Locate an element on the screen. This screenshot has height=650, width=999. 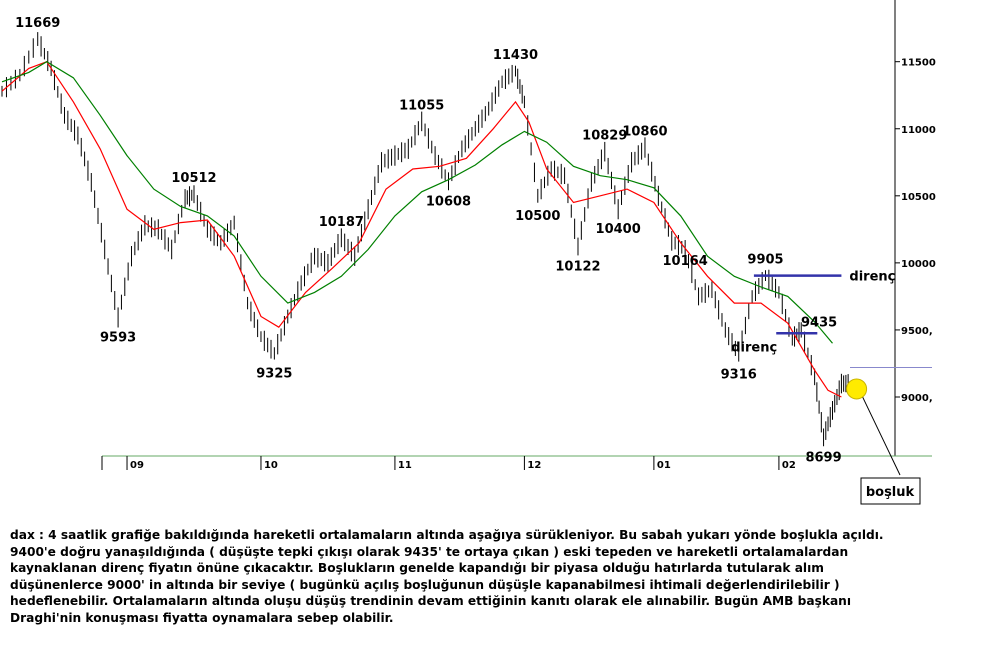
price-annotation: 10164 is located at coordinates (685, 261).